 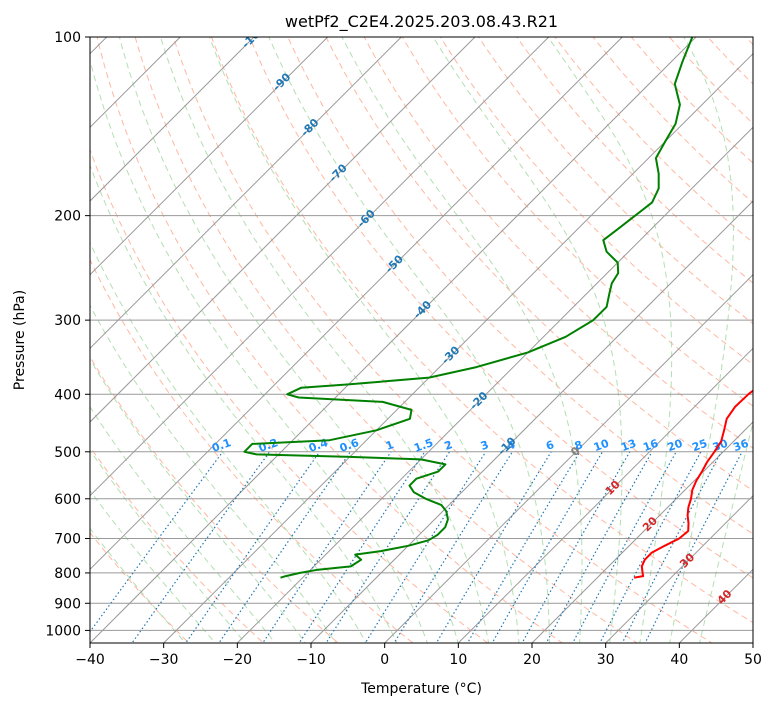 What do you see at coordinates (67, 540) in the screenshot?
I see `y-tick-label: 700` at bounding box center [67, 540].